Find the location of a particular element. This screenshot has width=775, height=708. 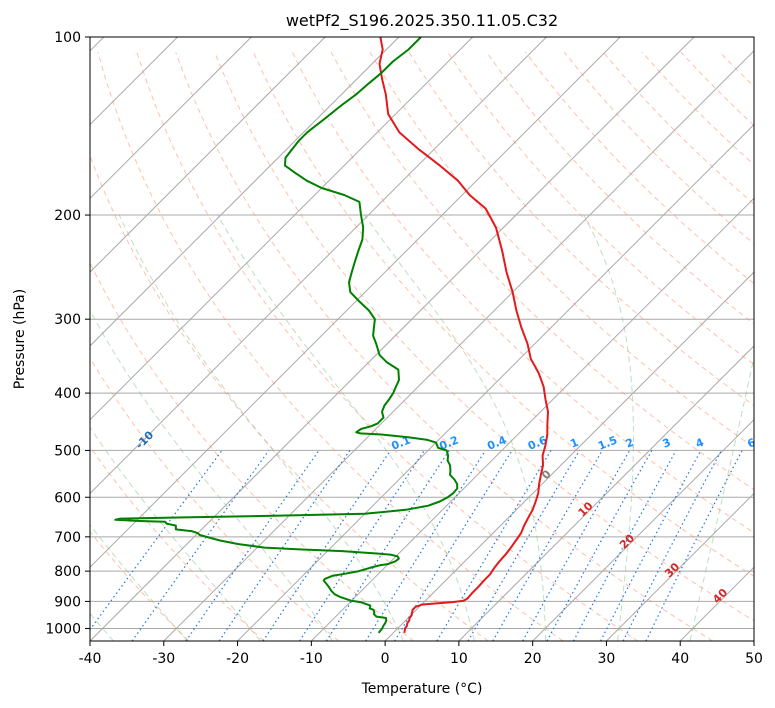

moist-adiabat-label: 40 is located at coordinates (720, 596).